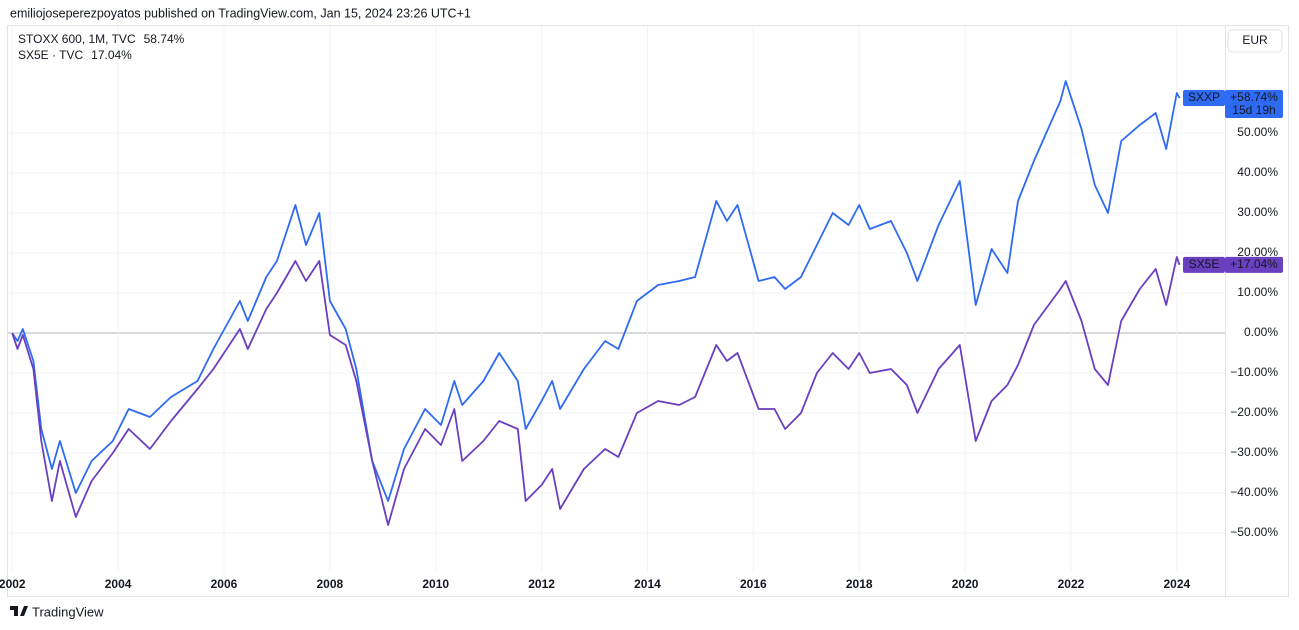 The width and height of the screenshot is (1299, 630). I want to click on brand-icon, so click(19, 611).